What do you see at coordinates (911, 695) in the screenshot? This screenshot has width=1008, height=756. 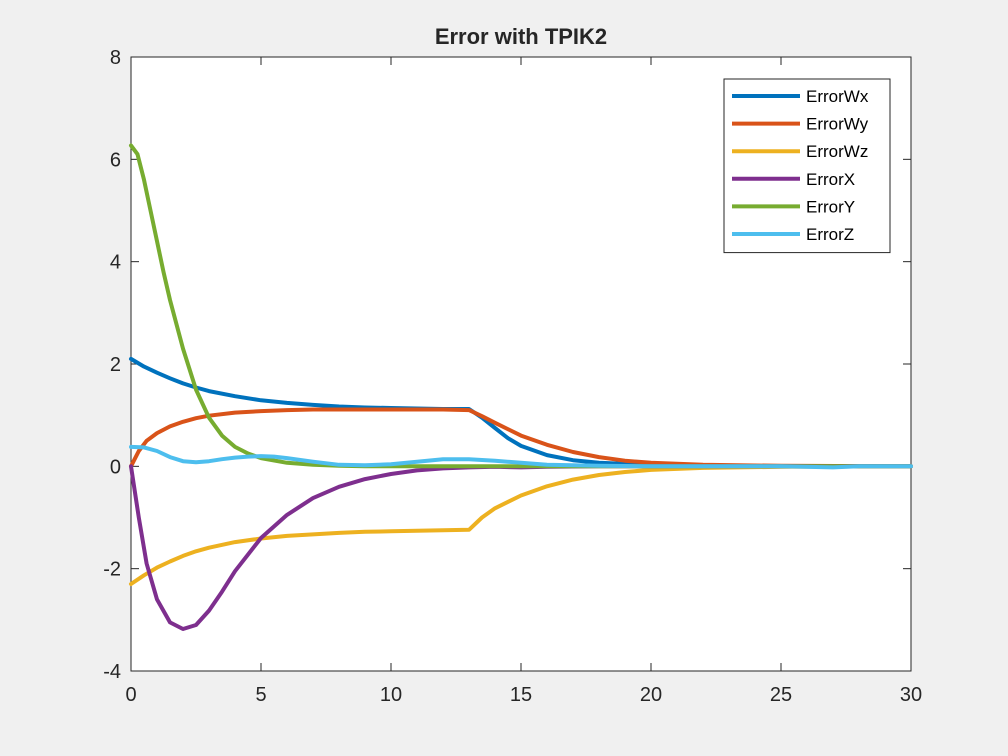 I see `x-tick-label: 30` at bounding box center [911, 695].